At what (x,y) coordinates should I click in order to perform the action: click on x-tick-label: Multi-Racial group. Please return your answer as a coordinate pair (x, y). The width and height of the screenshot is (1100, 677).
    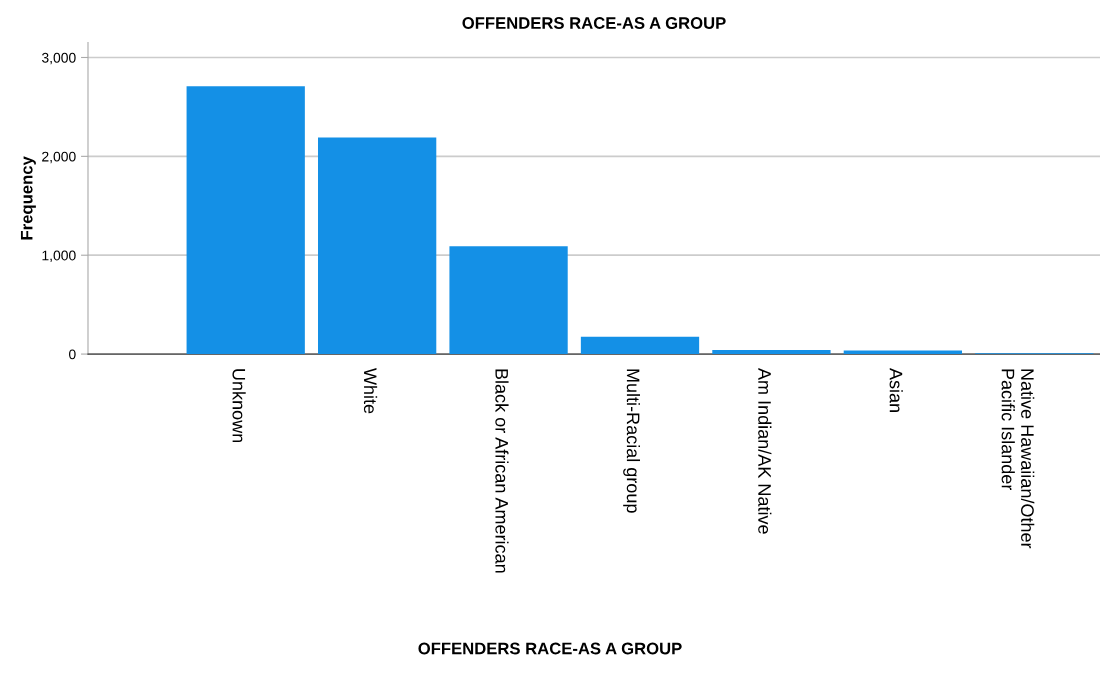
    Looking at the image, I should click on (631, 441).